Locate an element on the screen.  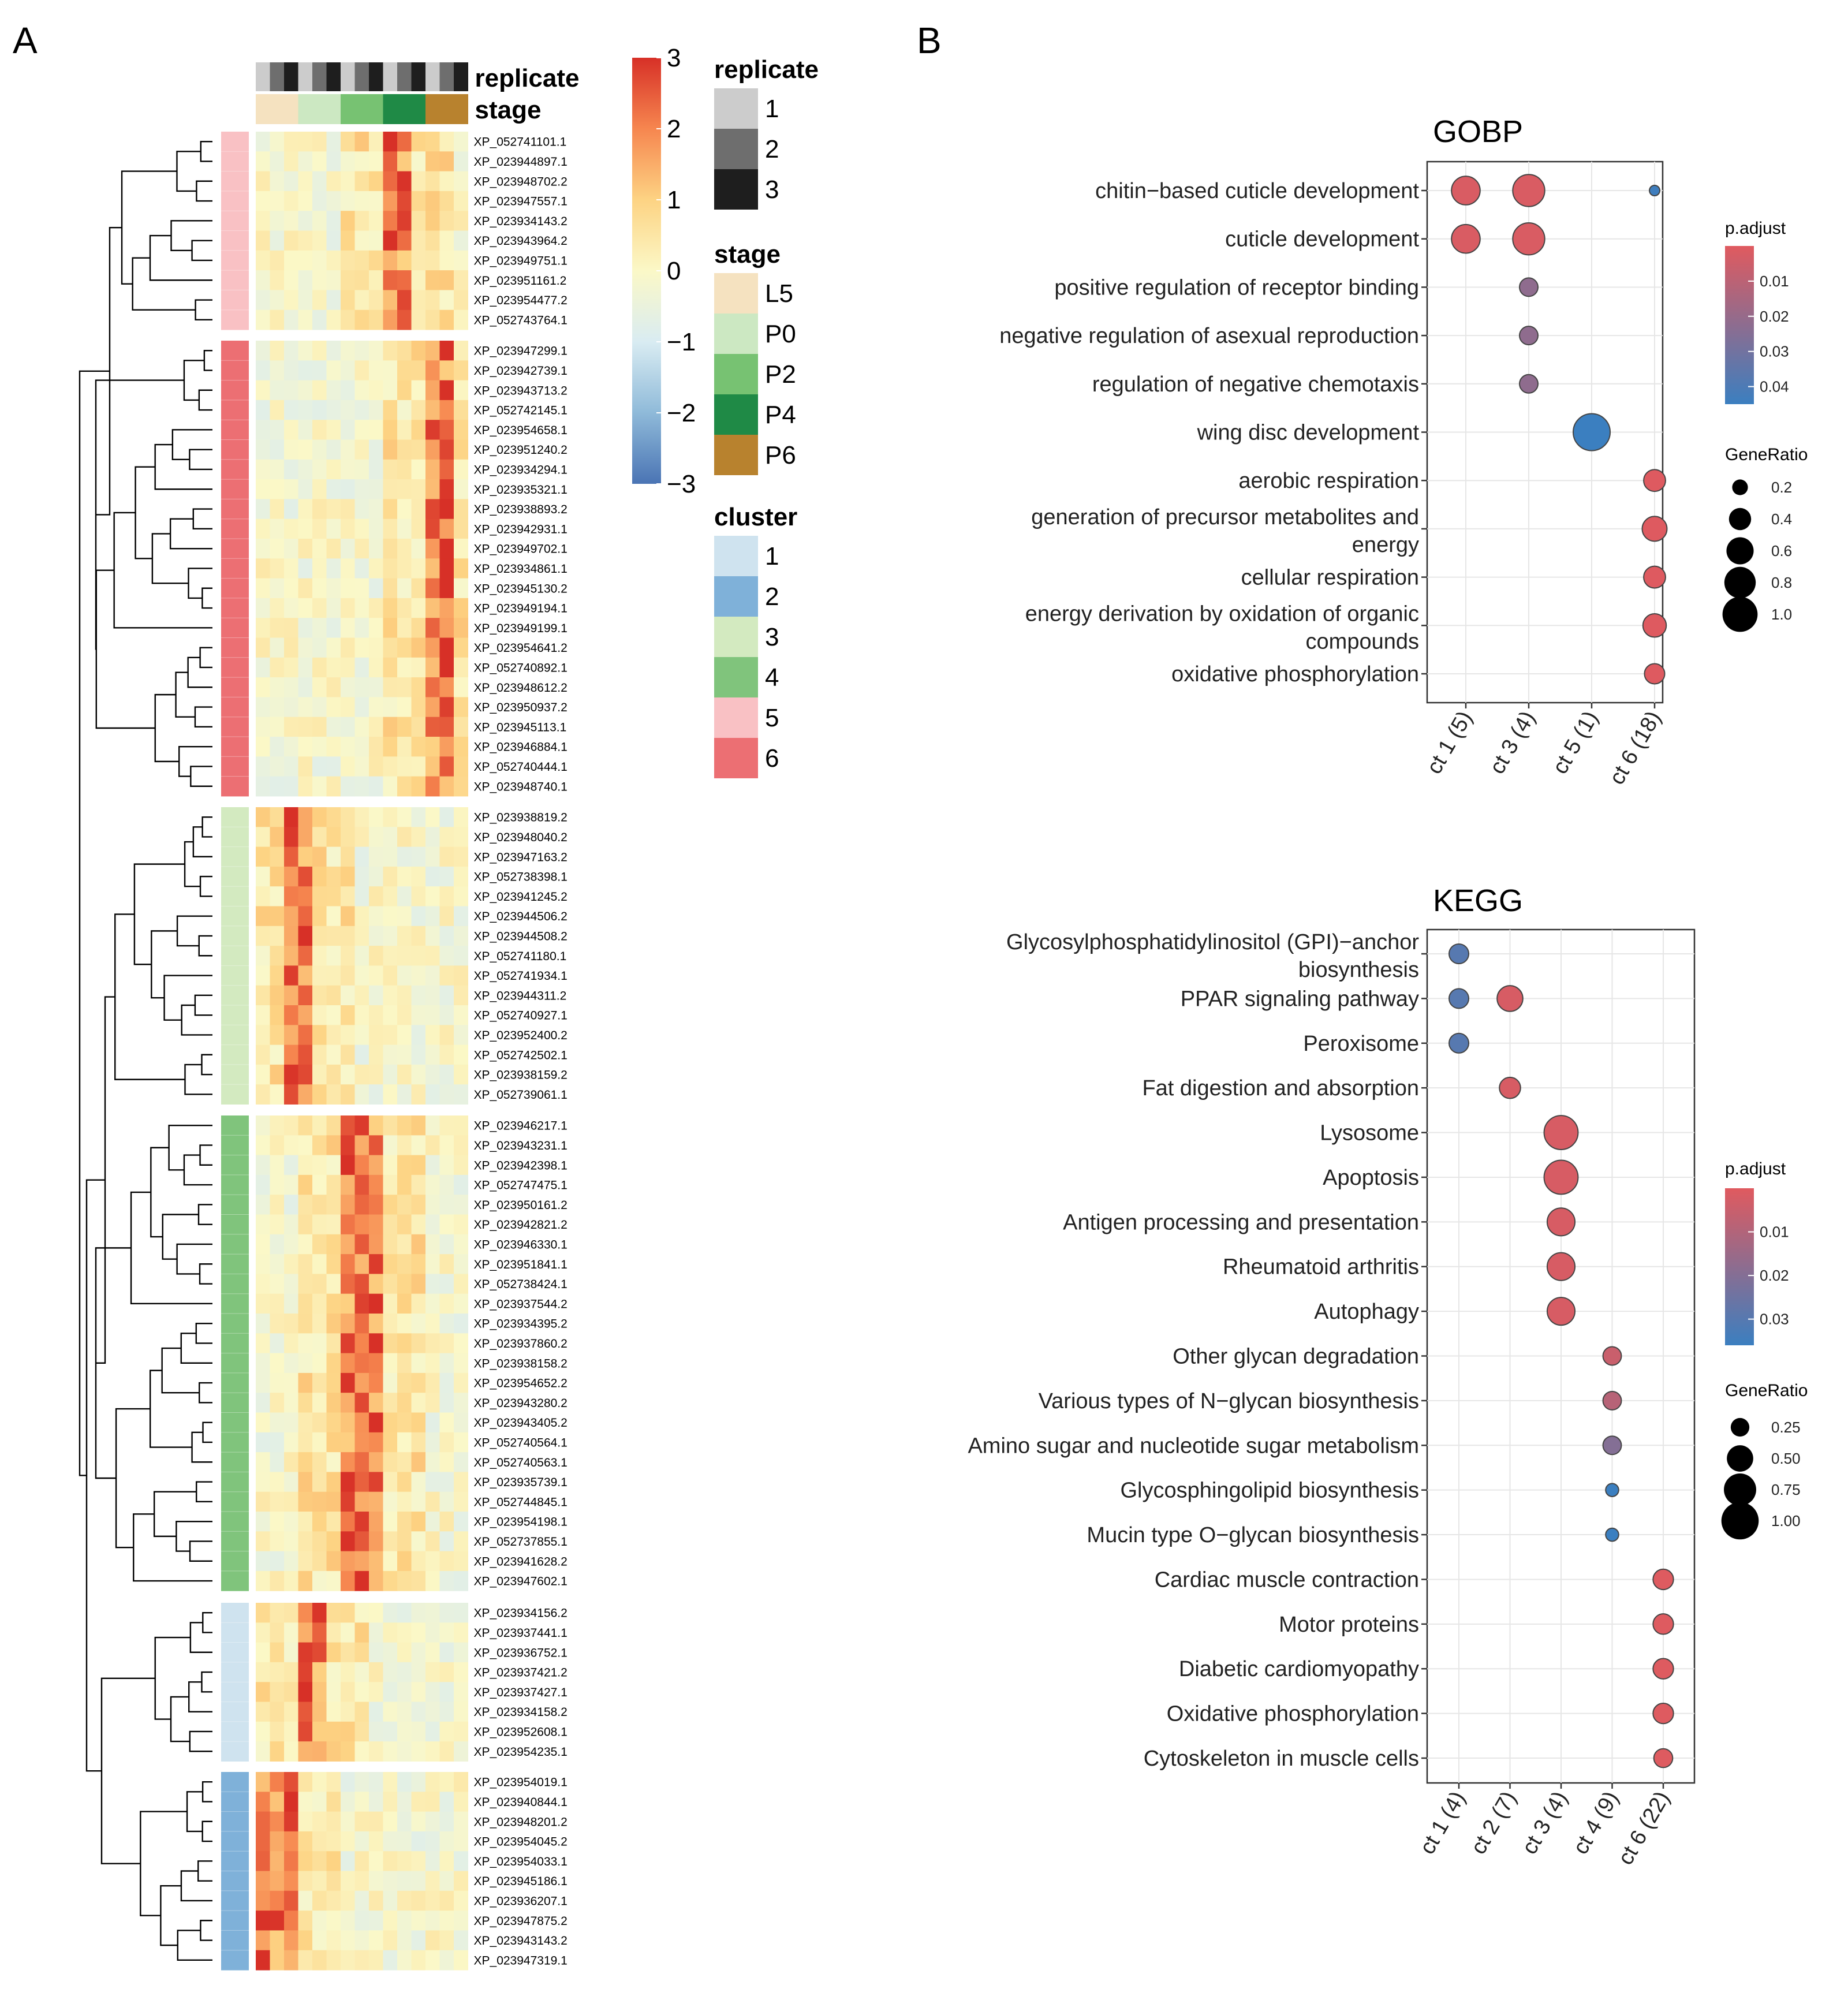
kegg-padj-legend-title: p.adjust is located at coordinates (1755, 1168).